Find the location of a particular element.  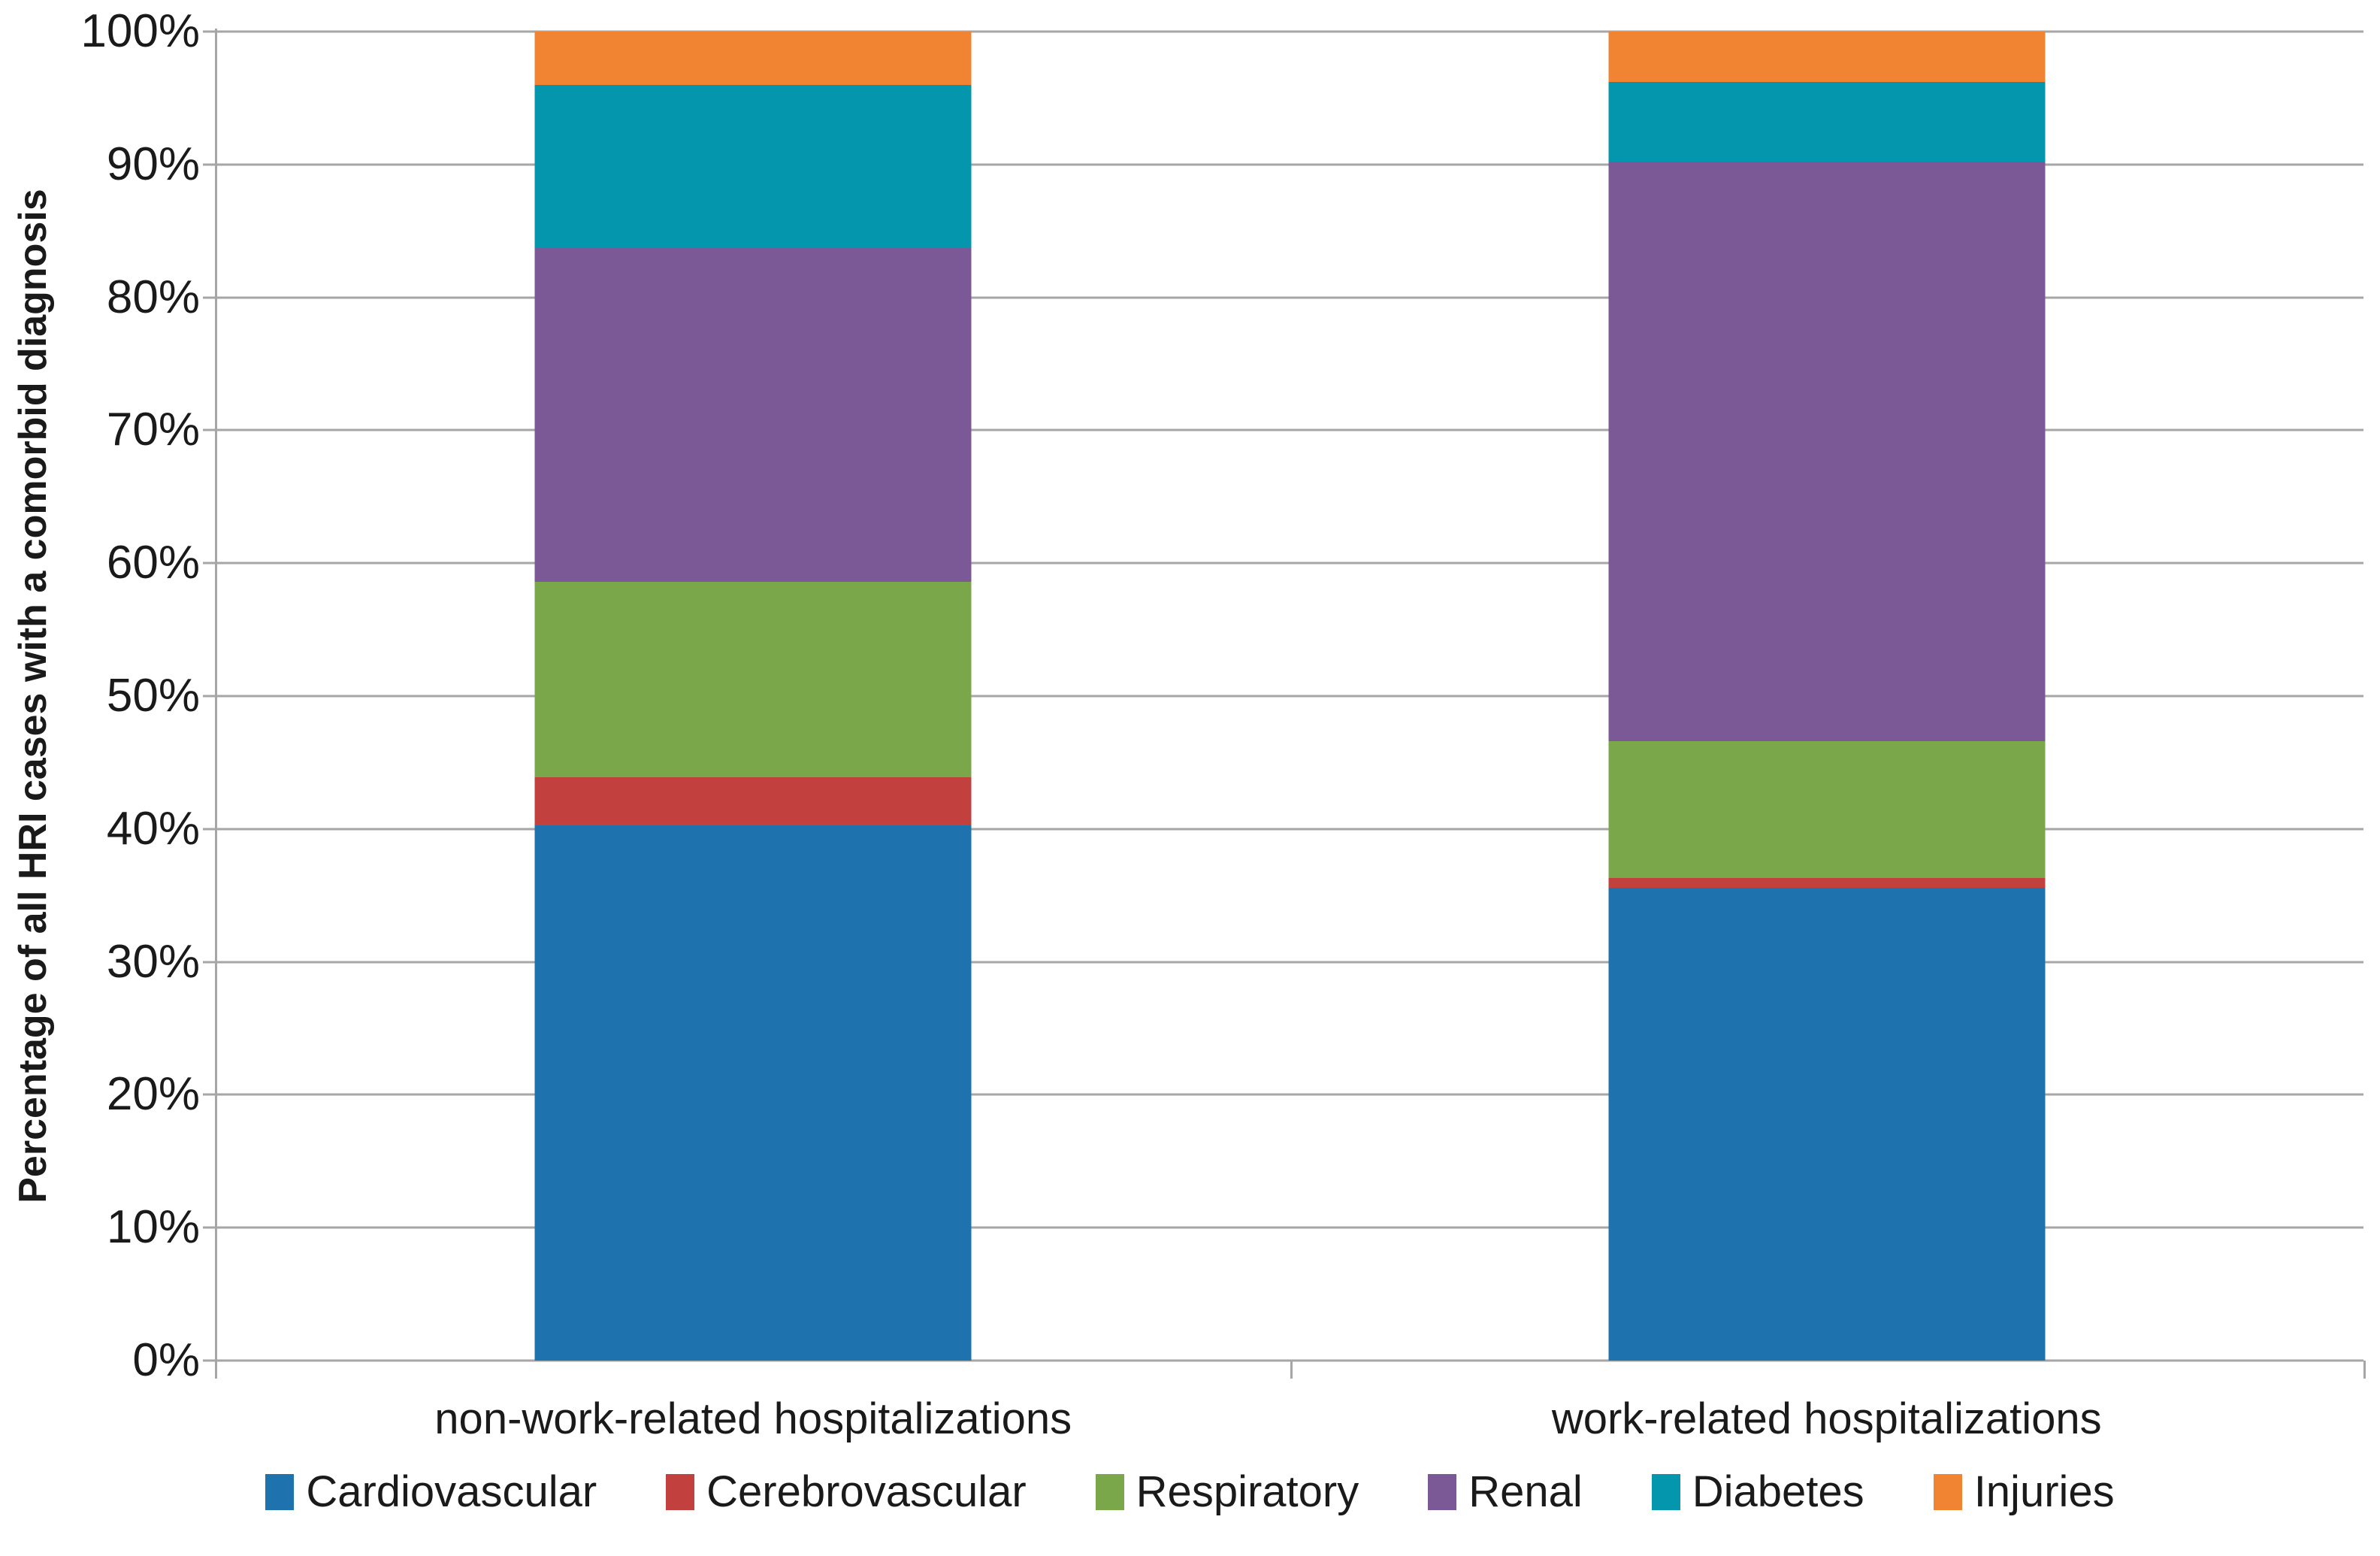

y-tick-label: 70% is located at coordinates (153, 430).